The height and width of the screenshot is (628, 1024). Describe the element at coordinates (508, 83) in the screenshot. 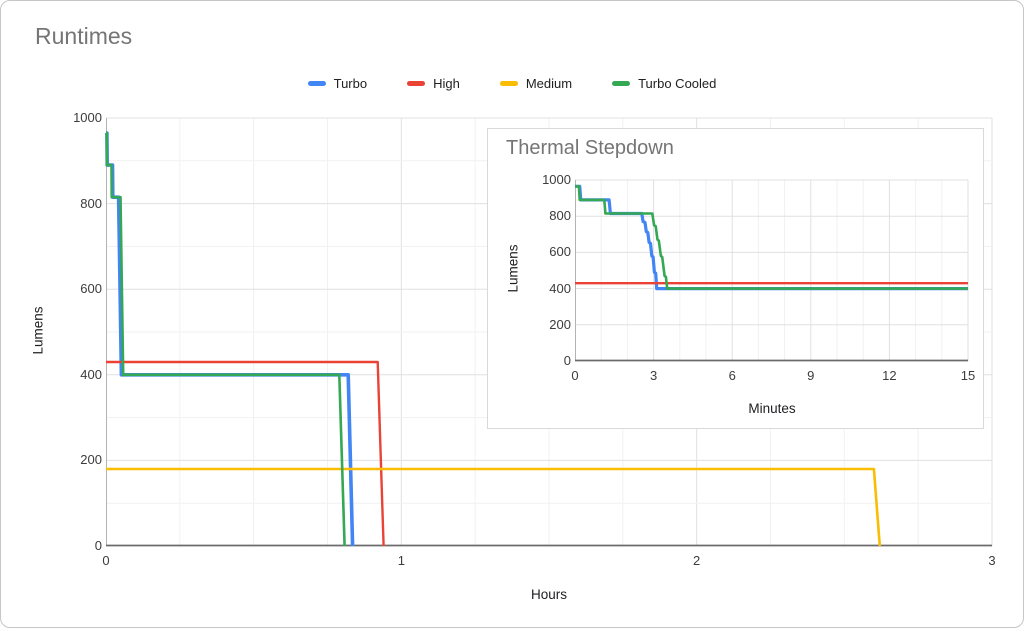

I see `medium-series-swatch-icon` at that location.